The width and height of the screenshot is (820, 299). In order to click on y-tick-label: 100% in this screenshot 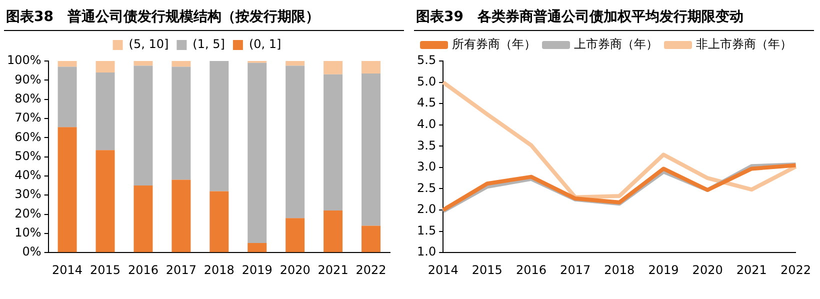, I will do `click(24, 60)`.